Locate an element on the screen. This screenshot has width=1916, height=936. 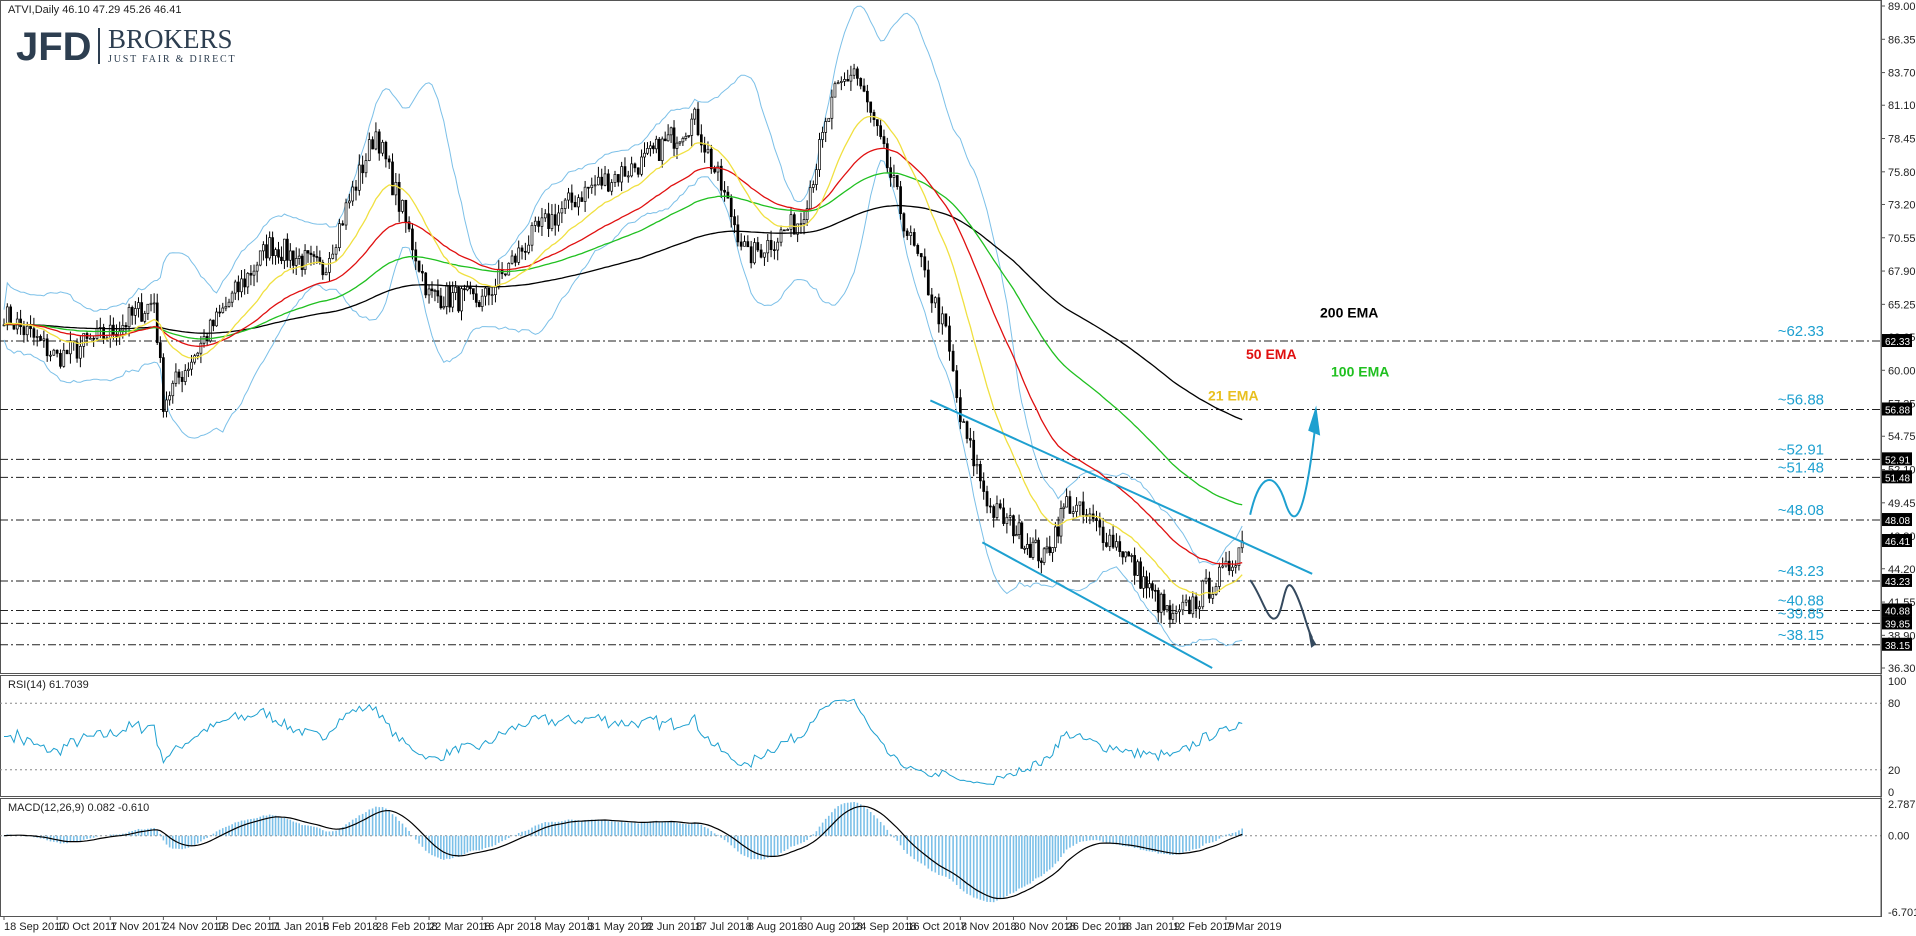
date-tick-label: 22 Jun 2018 is located at coordinates (672, 927).